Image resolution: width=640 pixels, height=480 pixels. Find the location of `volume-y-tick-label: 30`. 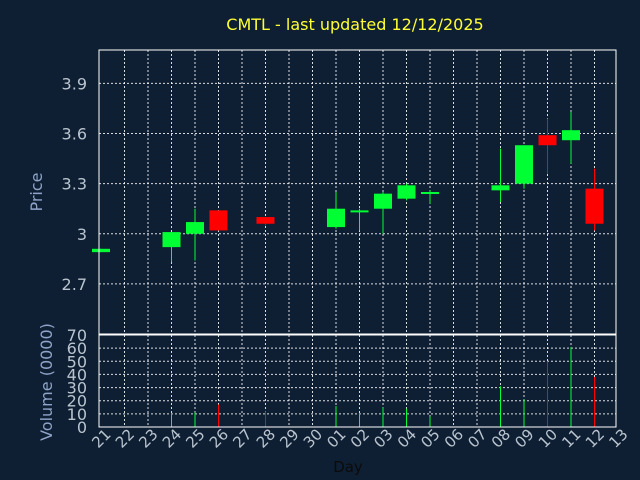

volume-y-tick-label: 30 is located at coordinates (77, 388).